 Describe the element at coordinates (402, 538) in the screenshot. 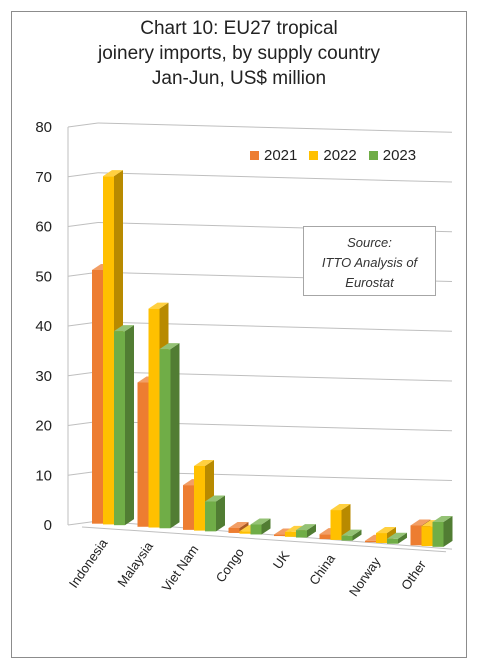

I see `bar-side-2023-norway` at that location.